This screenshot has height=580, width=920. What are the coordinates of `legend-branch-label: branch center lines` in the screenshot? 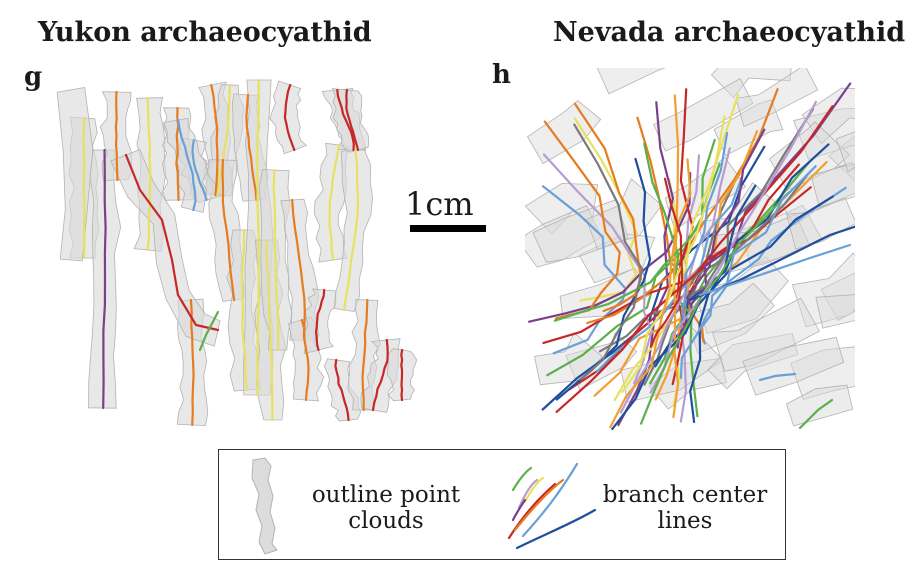 It's located at (685, 508).